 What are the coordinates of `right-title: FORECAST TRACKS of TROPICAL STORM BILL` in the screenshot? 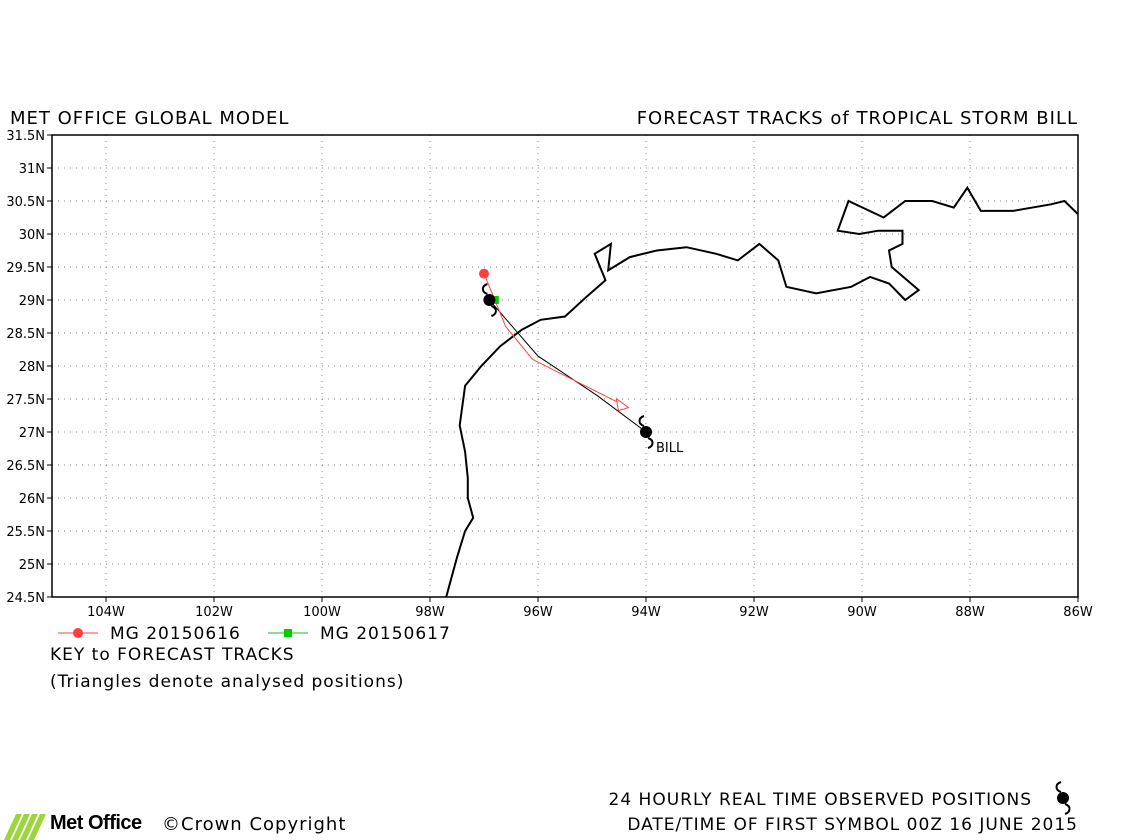 It's located at (857, 118).